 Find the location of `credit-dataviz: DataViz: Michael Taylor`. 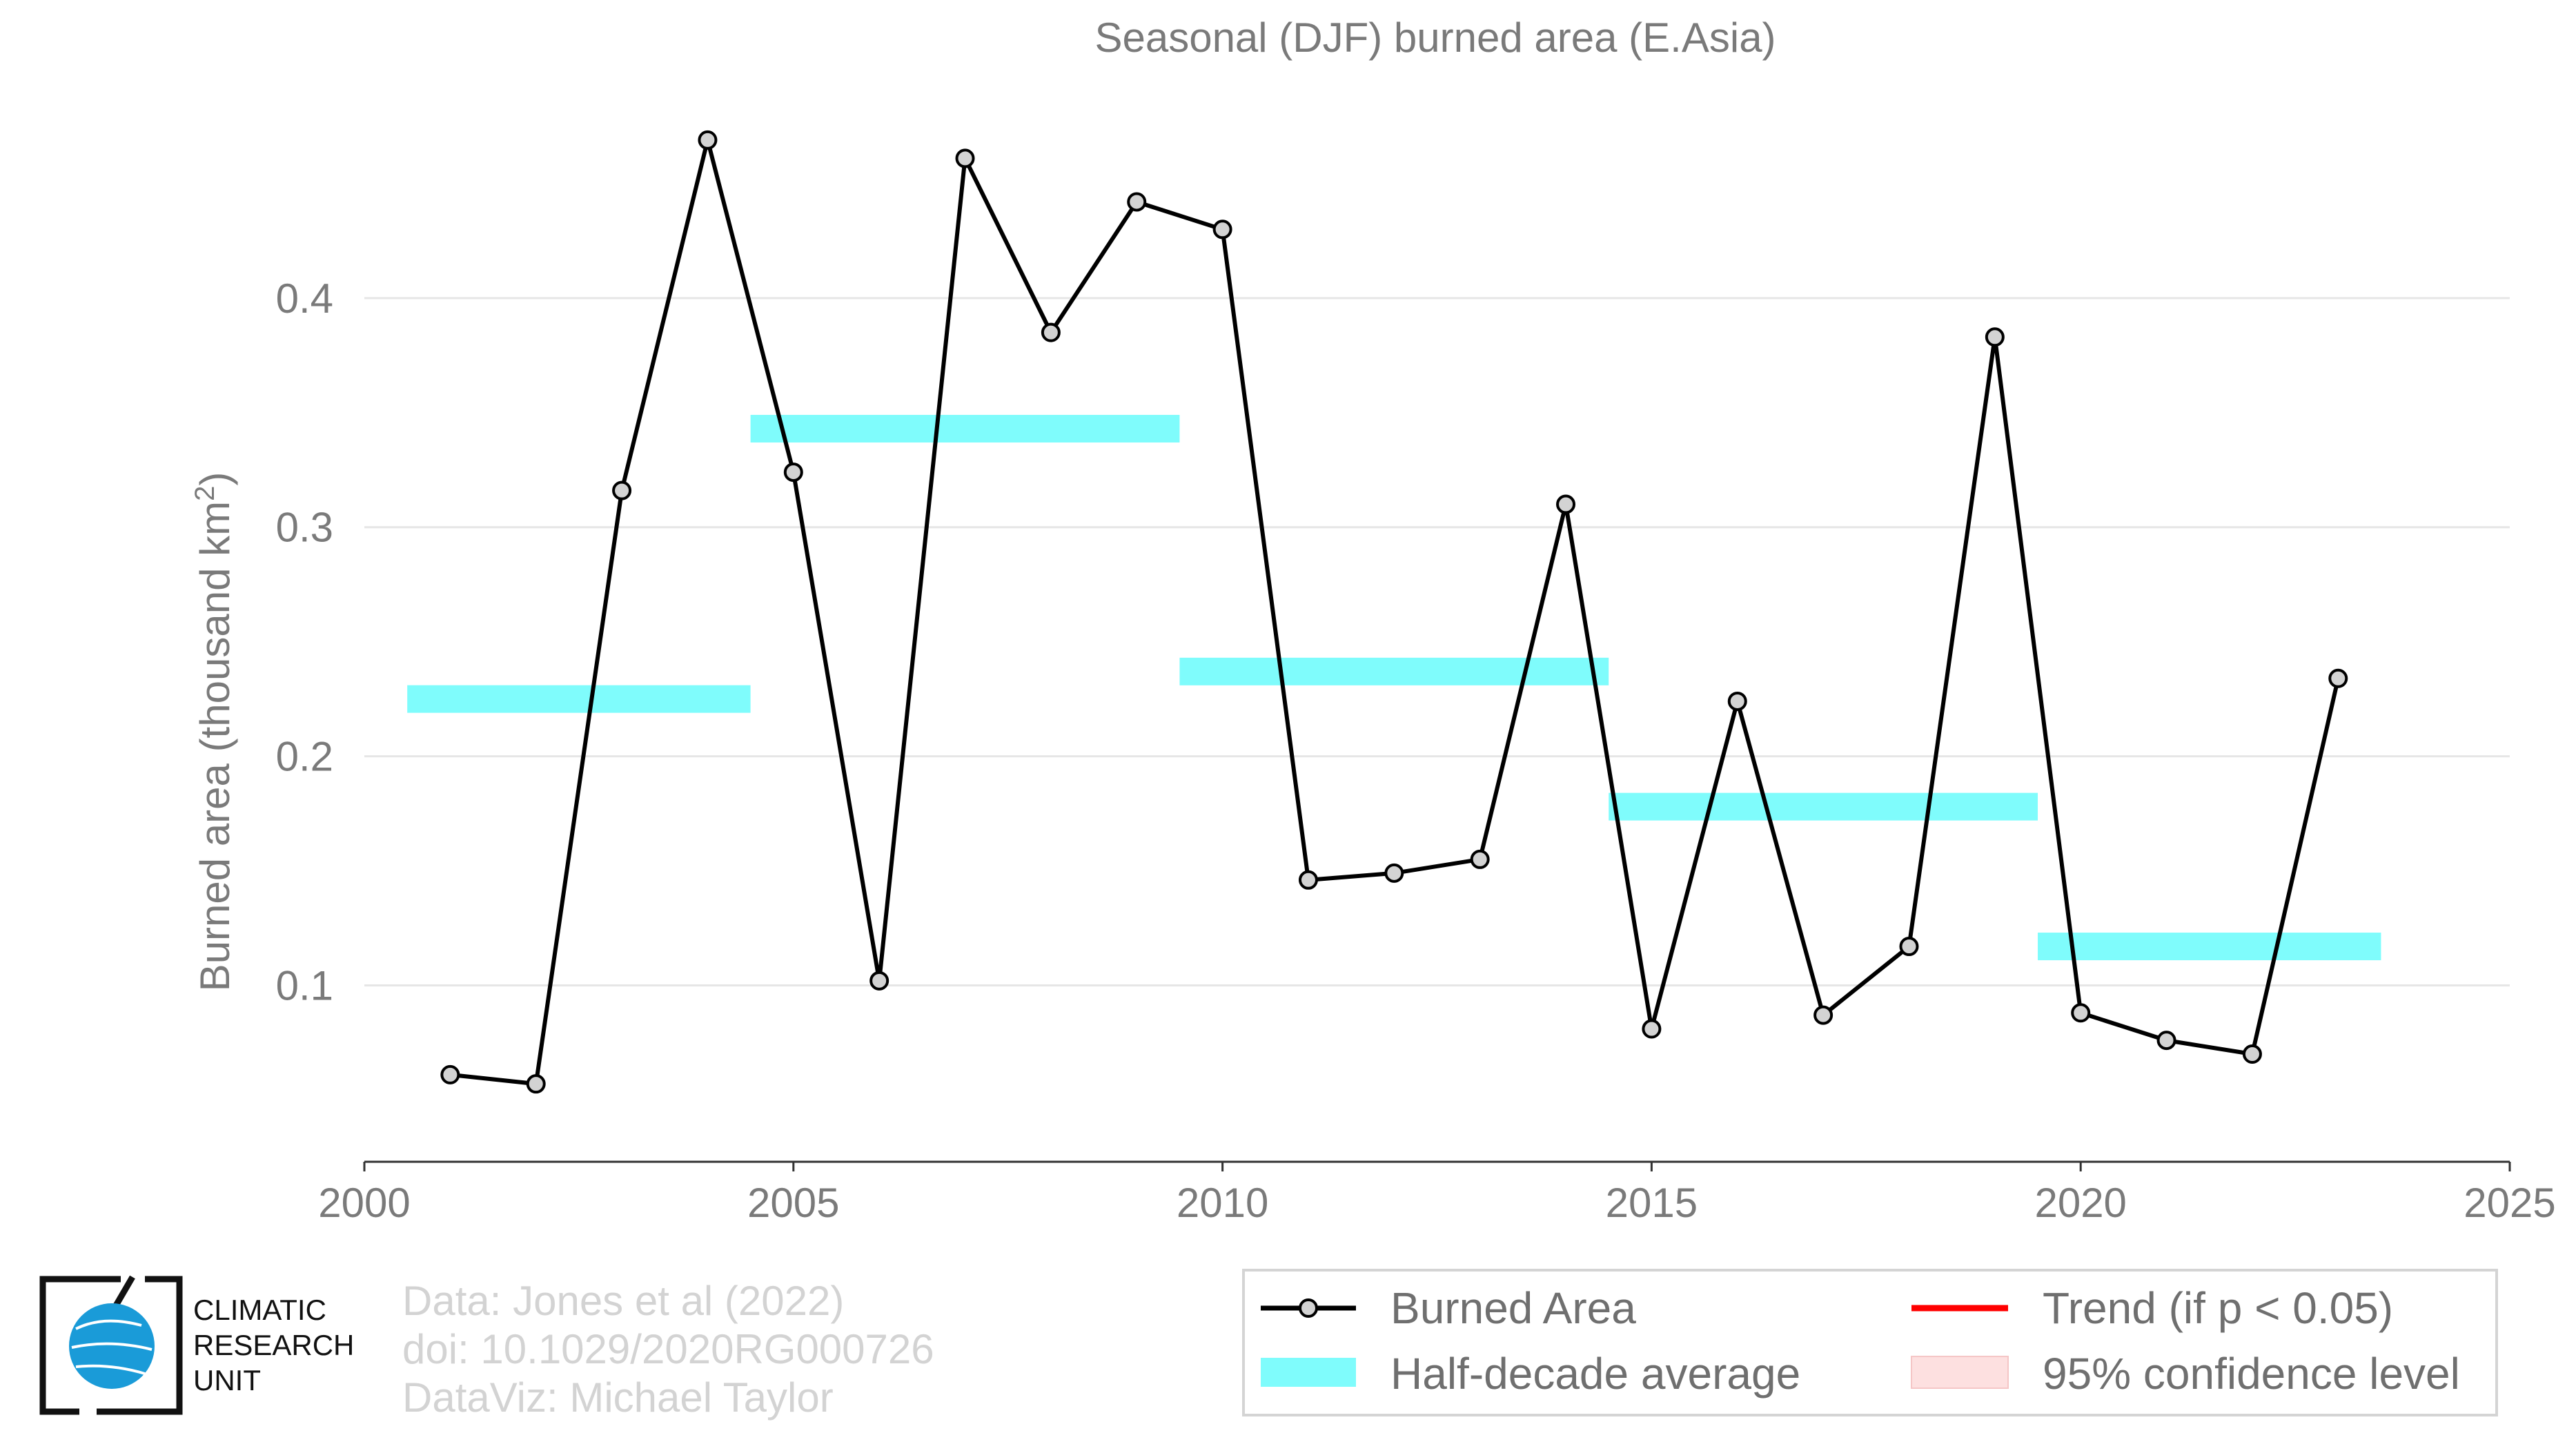

credit-dataviz: DataViz: Michael Taylor is located at coordinates (618, 1397).